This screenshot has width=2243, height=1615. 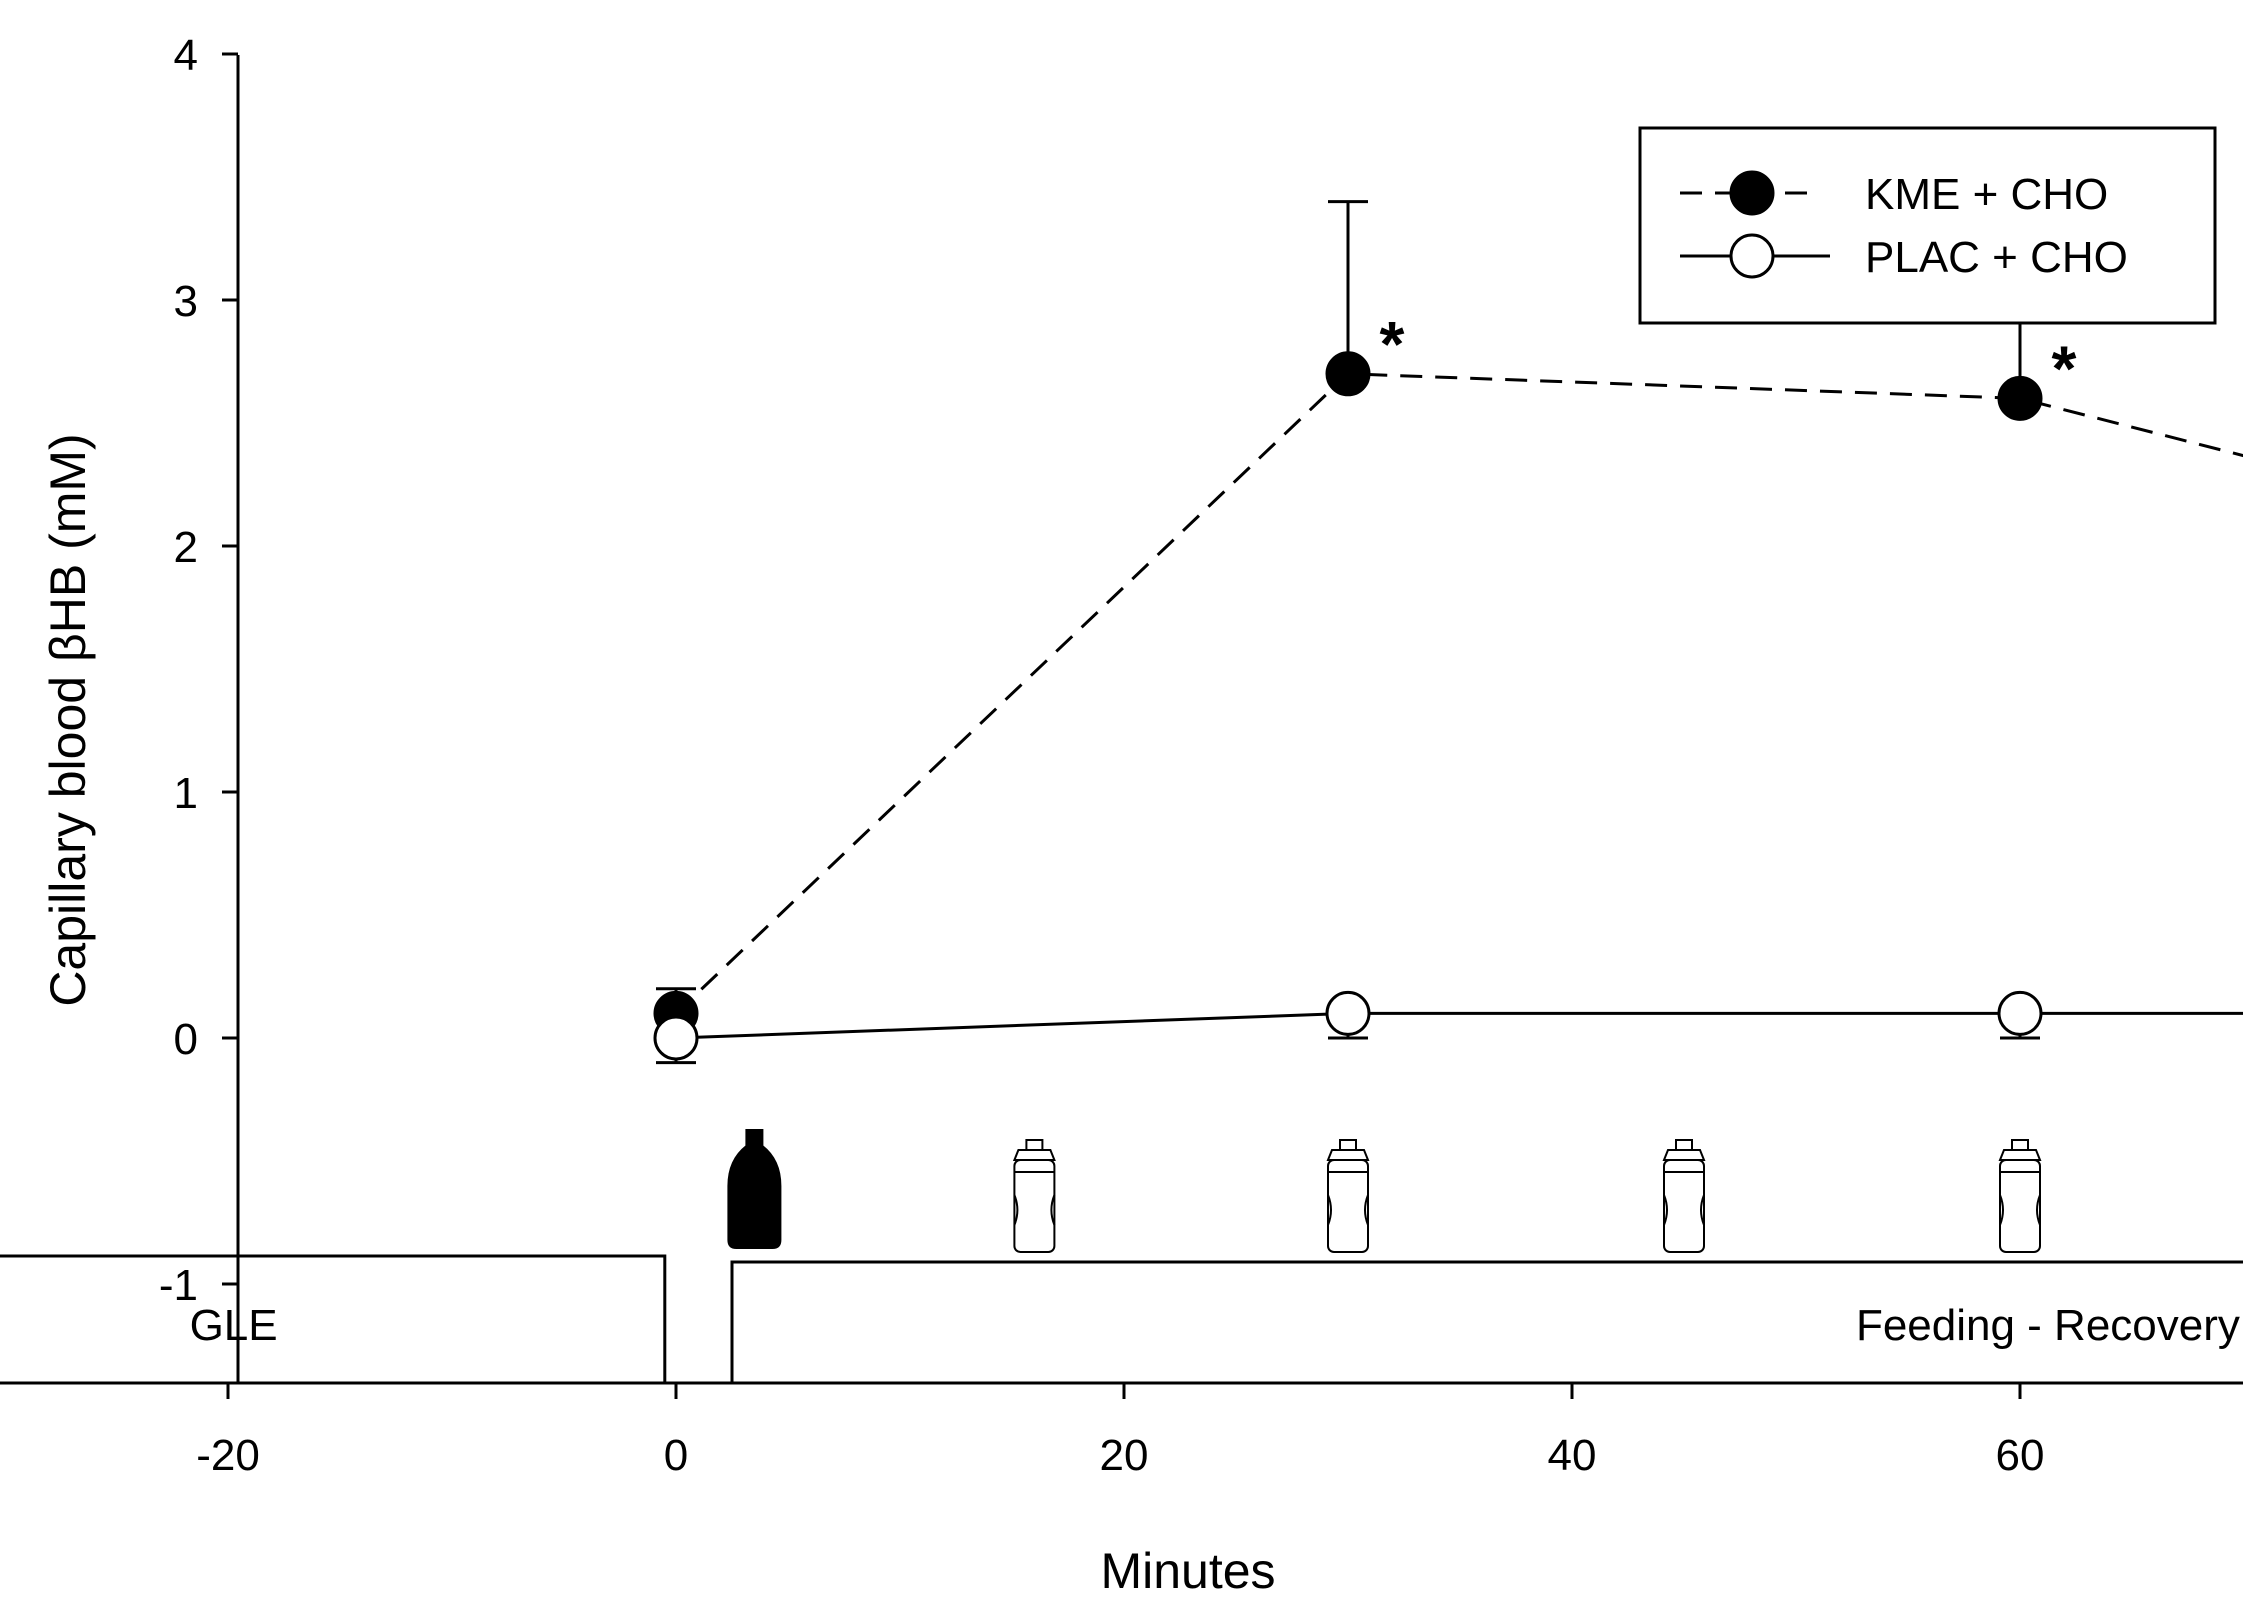 What do you see at coordinates (2020, 1455) in the screenshot?
I see `x-tick-label: 60` at bounding box center [2020, 1455].